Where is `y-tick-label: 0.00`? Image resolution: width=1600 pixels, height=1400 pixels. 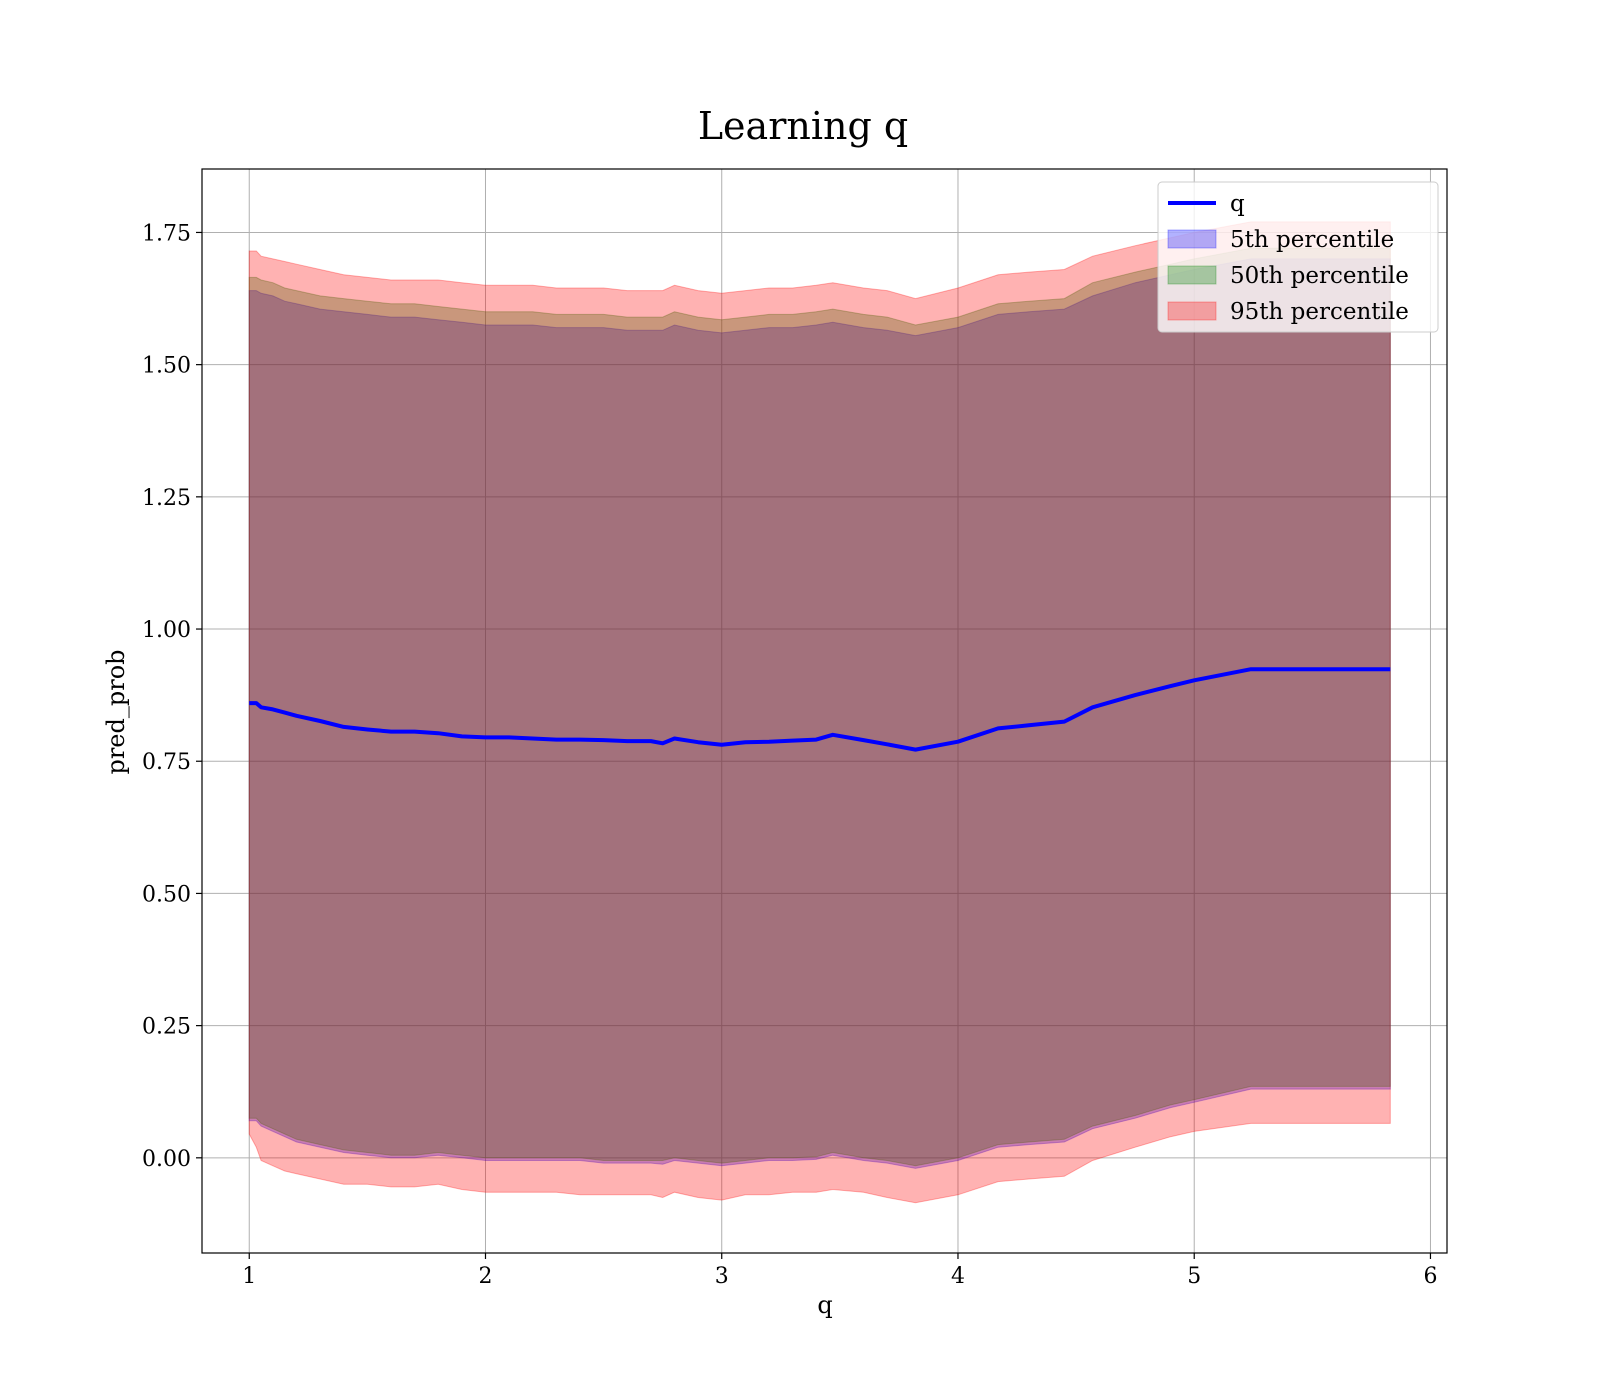 y-tick-label: 0.00 is located at coordinates (166, 1159).